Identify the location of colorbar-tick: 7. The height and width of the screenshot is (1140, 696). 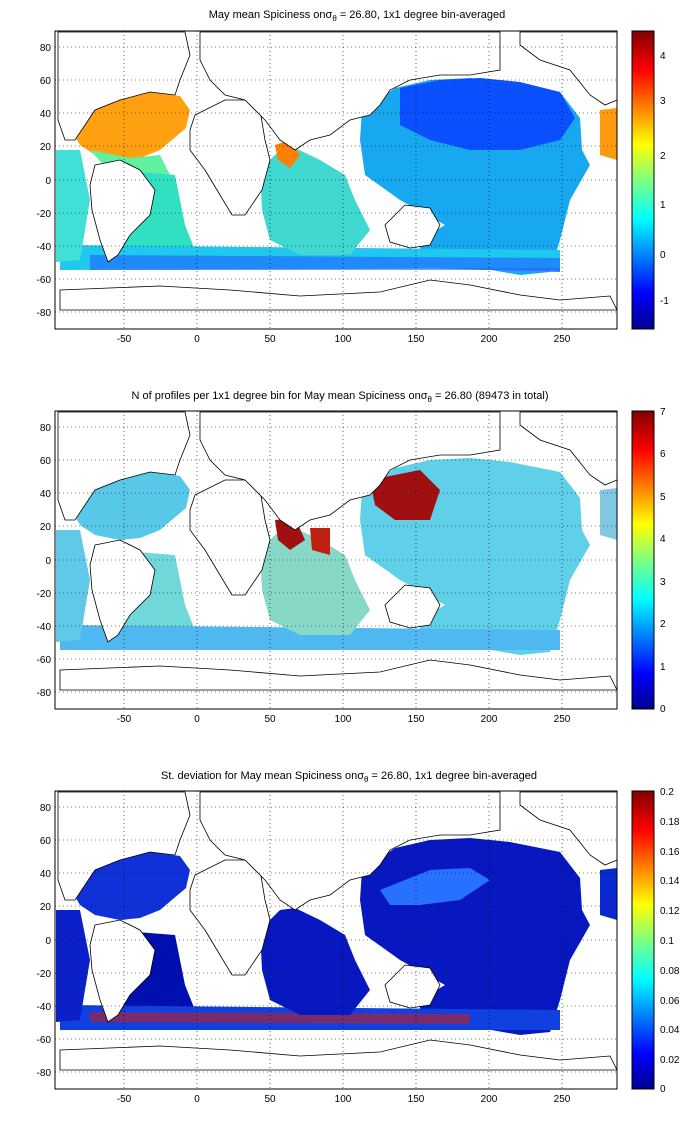
(663, 412).